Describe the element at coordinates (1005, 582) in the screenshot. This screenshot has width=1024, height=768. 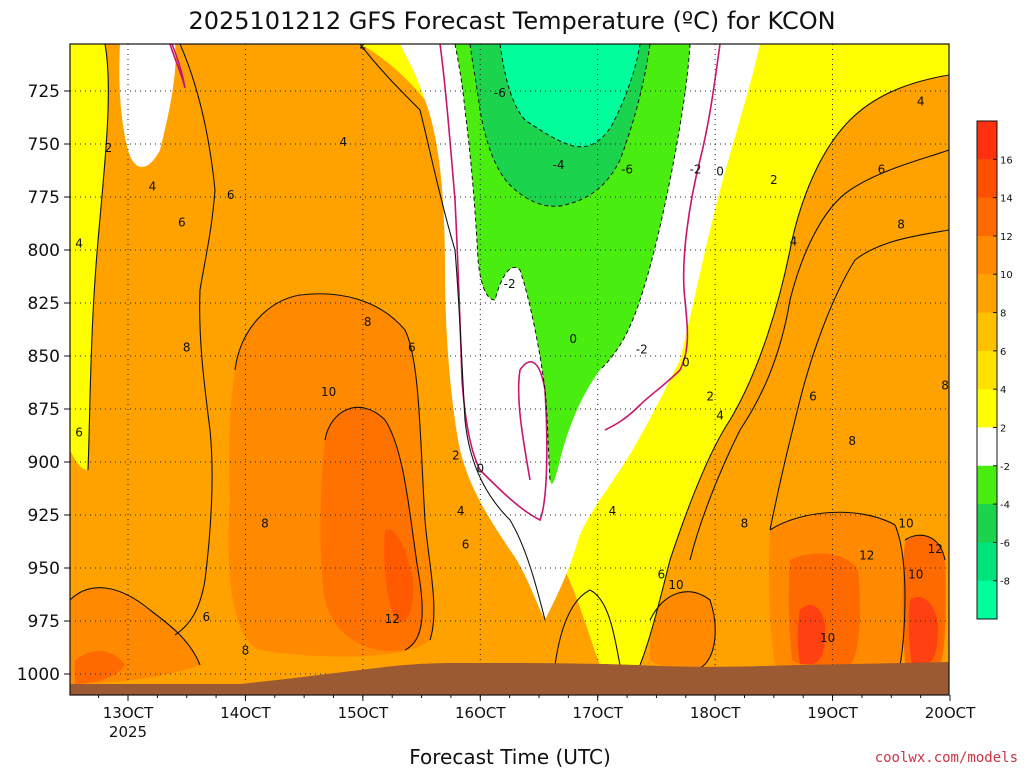
I see `colorbar-label: -8` at that location.